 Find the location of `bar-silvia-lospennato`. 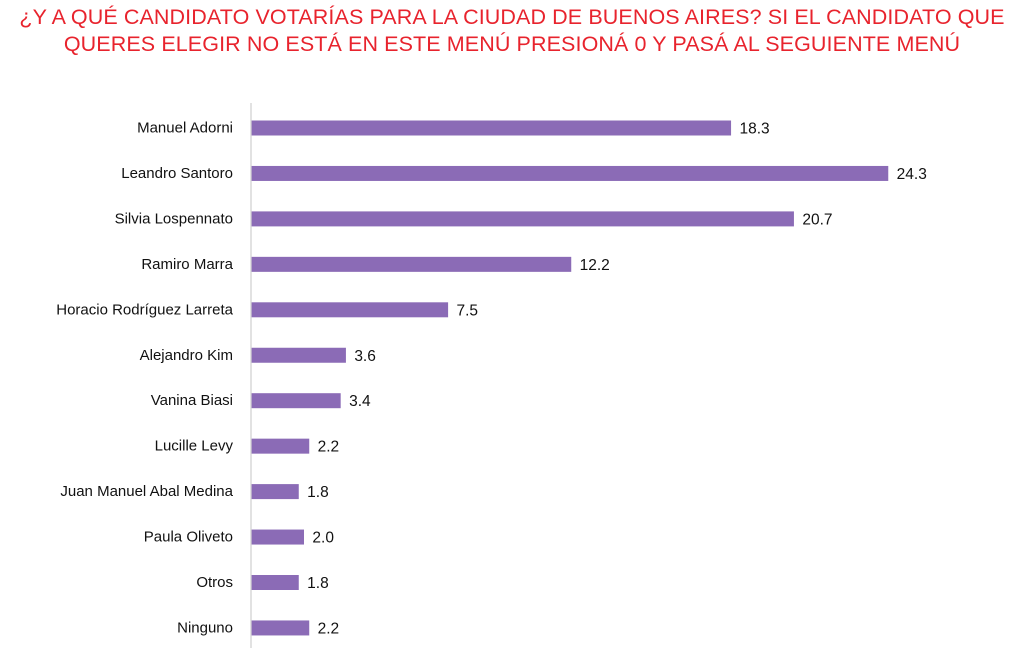

bar-silvia-lospennato is located at coordinates (522, 219).